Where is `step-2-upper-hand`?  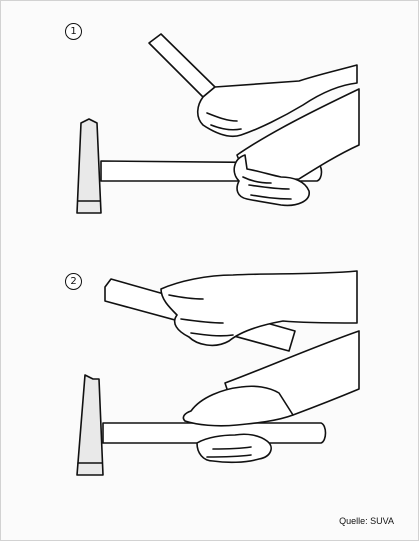
step-2-upper-hand is located at coordinates (259, 308).